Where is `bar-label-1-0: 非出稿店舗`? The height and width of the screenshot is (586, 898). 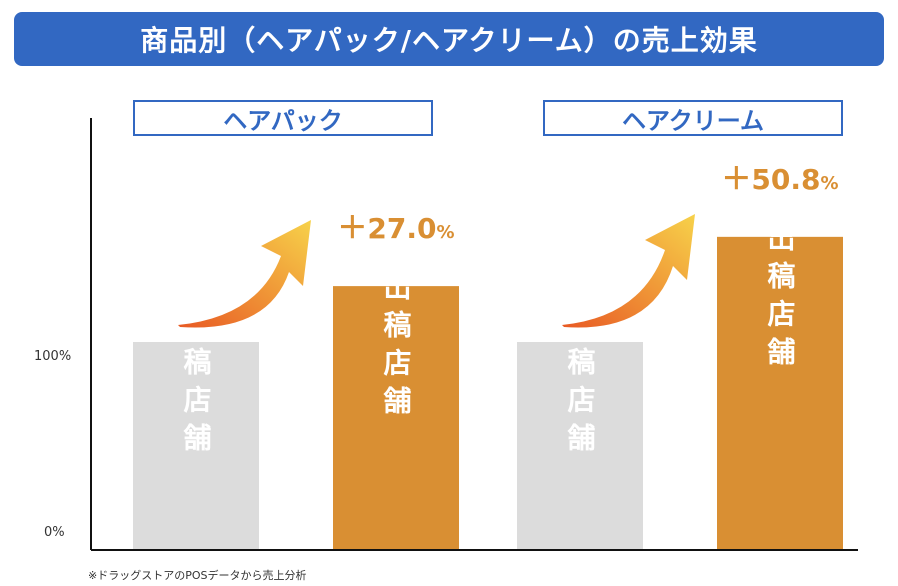
bar-label-1-0: 非出稿店舗 is located at coordinates (580, 366).